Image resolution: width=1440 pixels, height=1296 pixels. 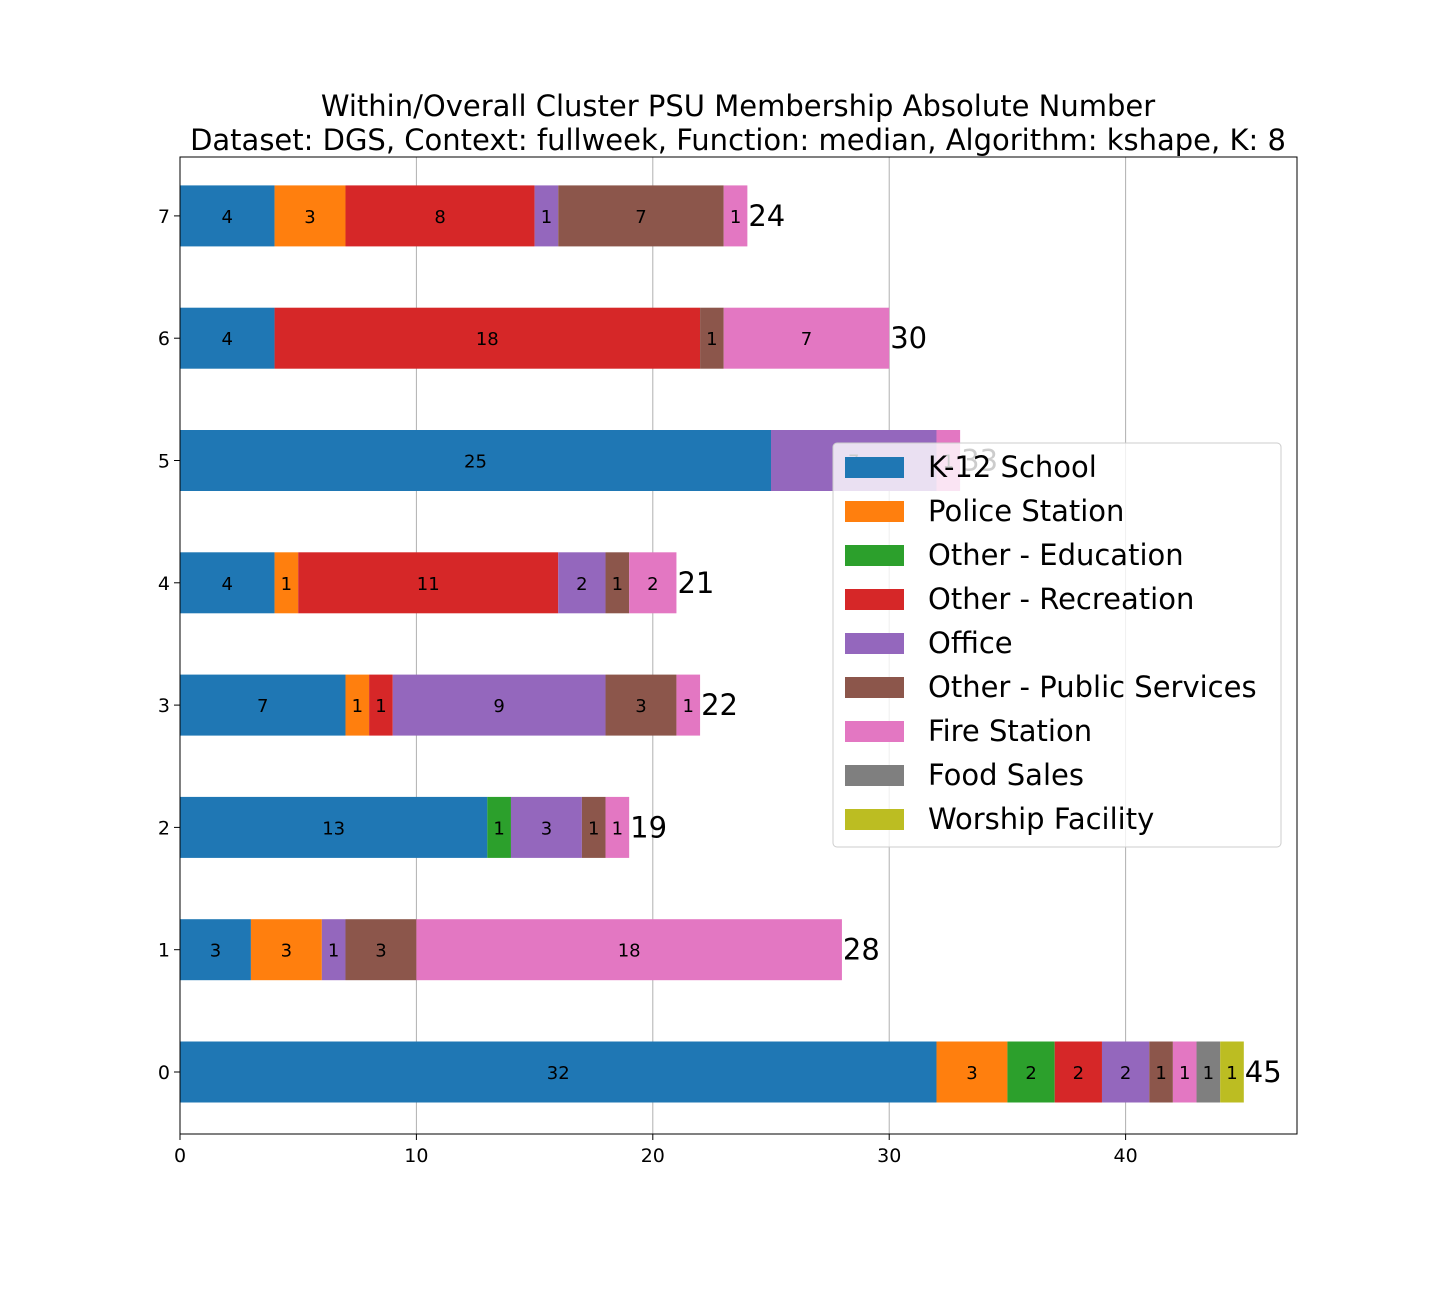 What do you see at coordinates (164, 828) in the screenshot?
I see `y-tick-label: 2` at bounding box center [164, 828].